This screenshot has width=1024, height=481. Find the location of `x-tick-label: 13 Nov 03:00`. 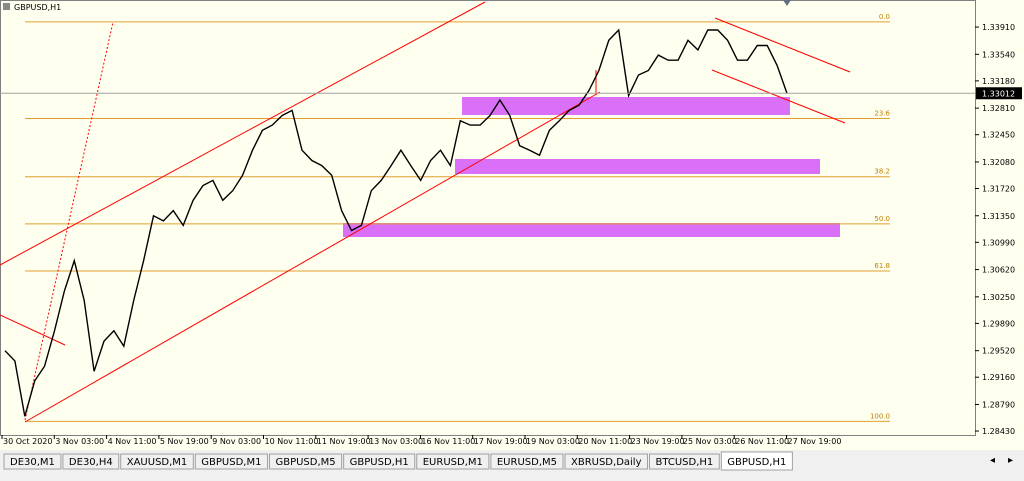

x-tick-label: 13 Nov 03:00 is located at coordinates (396, 441).